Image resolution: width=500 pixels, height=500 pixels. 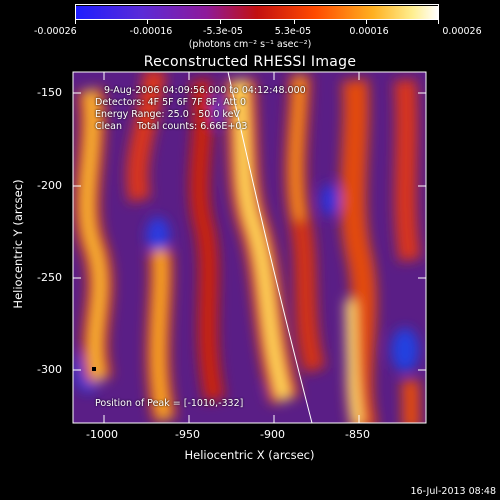 I want to click on detectors-info: Detectors: 4F 5F 6F 7F 8F, Att 0, so click(x=171, y=102).